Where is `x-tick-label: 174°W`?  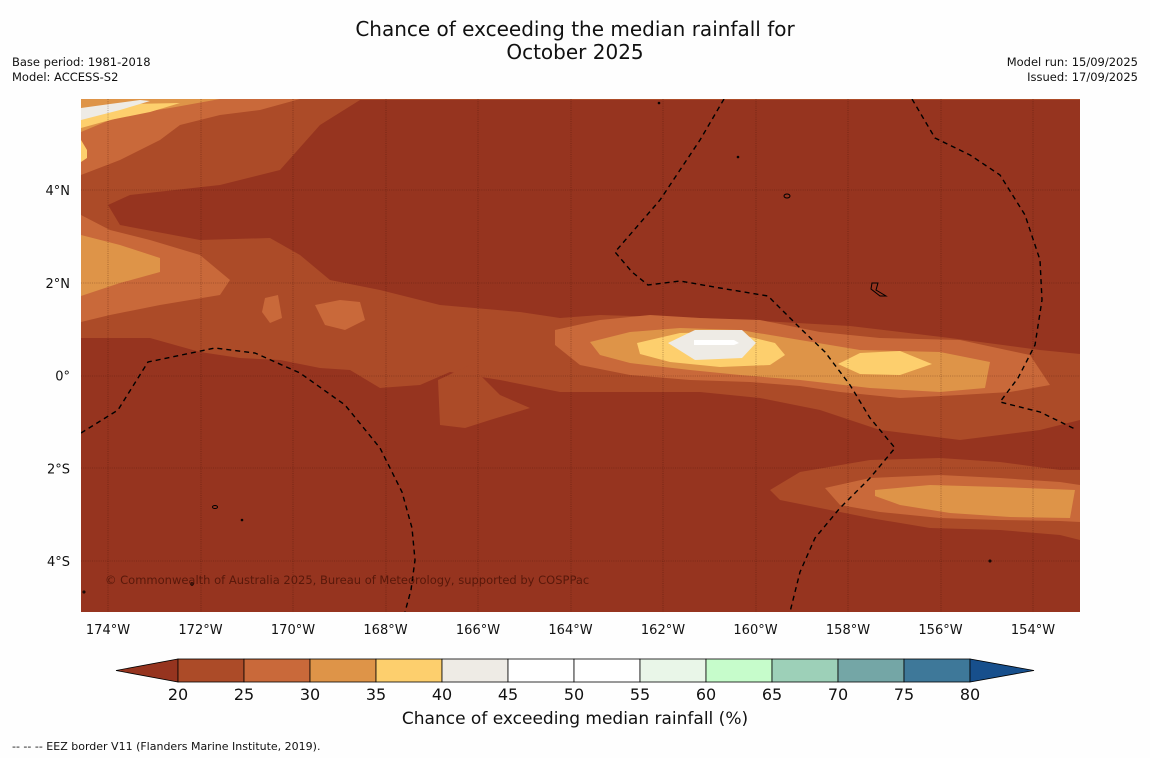 x-tick-label: 174°W is located at coordinates (108, 630).